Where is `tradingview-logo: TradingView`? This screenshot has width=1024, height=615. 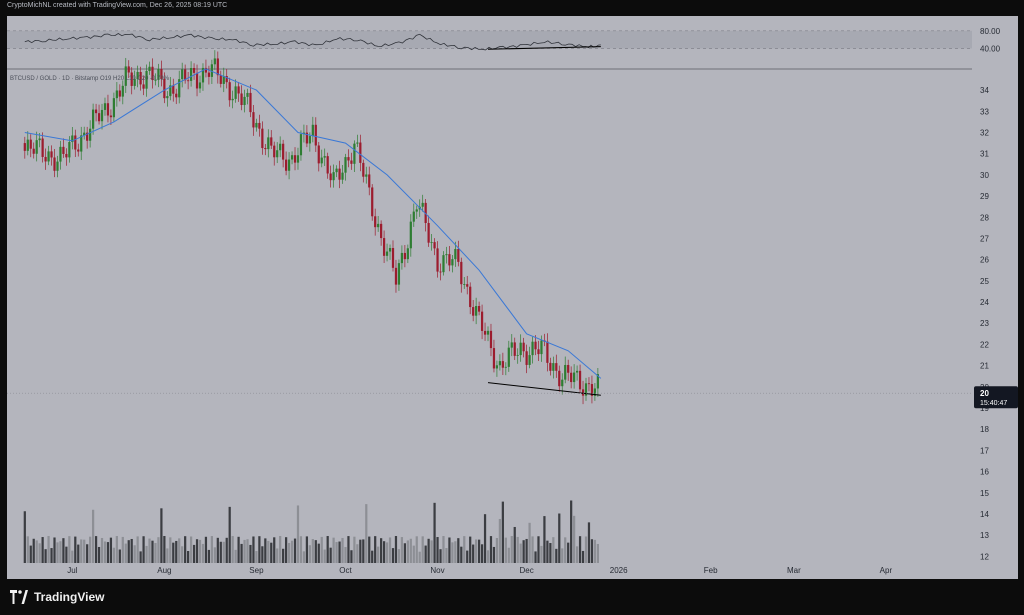
tradingview-logo: TradingView is located at coordinates (57, 597).